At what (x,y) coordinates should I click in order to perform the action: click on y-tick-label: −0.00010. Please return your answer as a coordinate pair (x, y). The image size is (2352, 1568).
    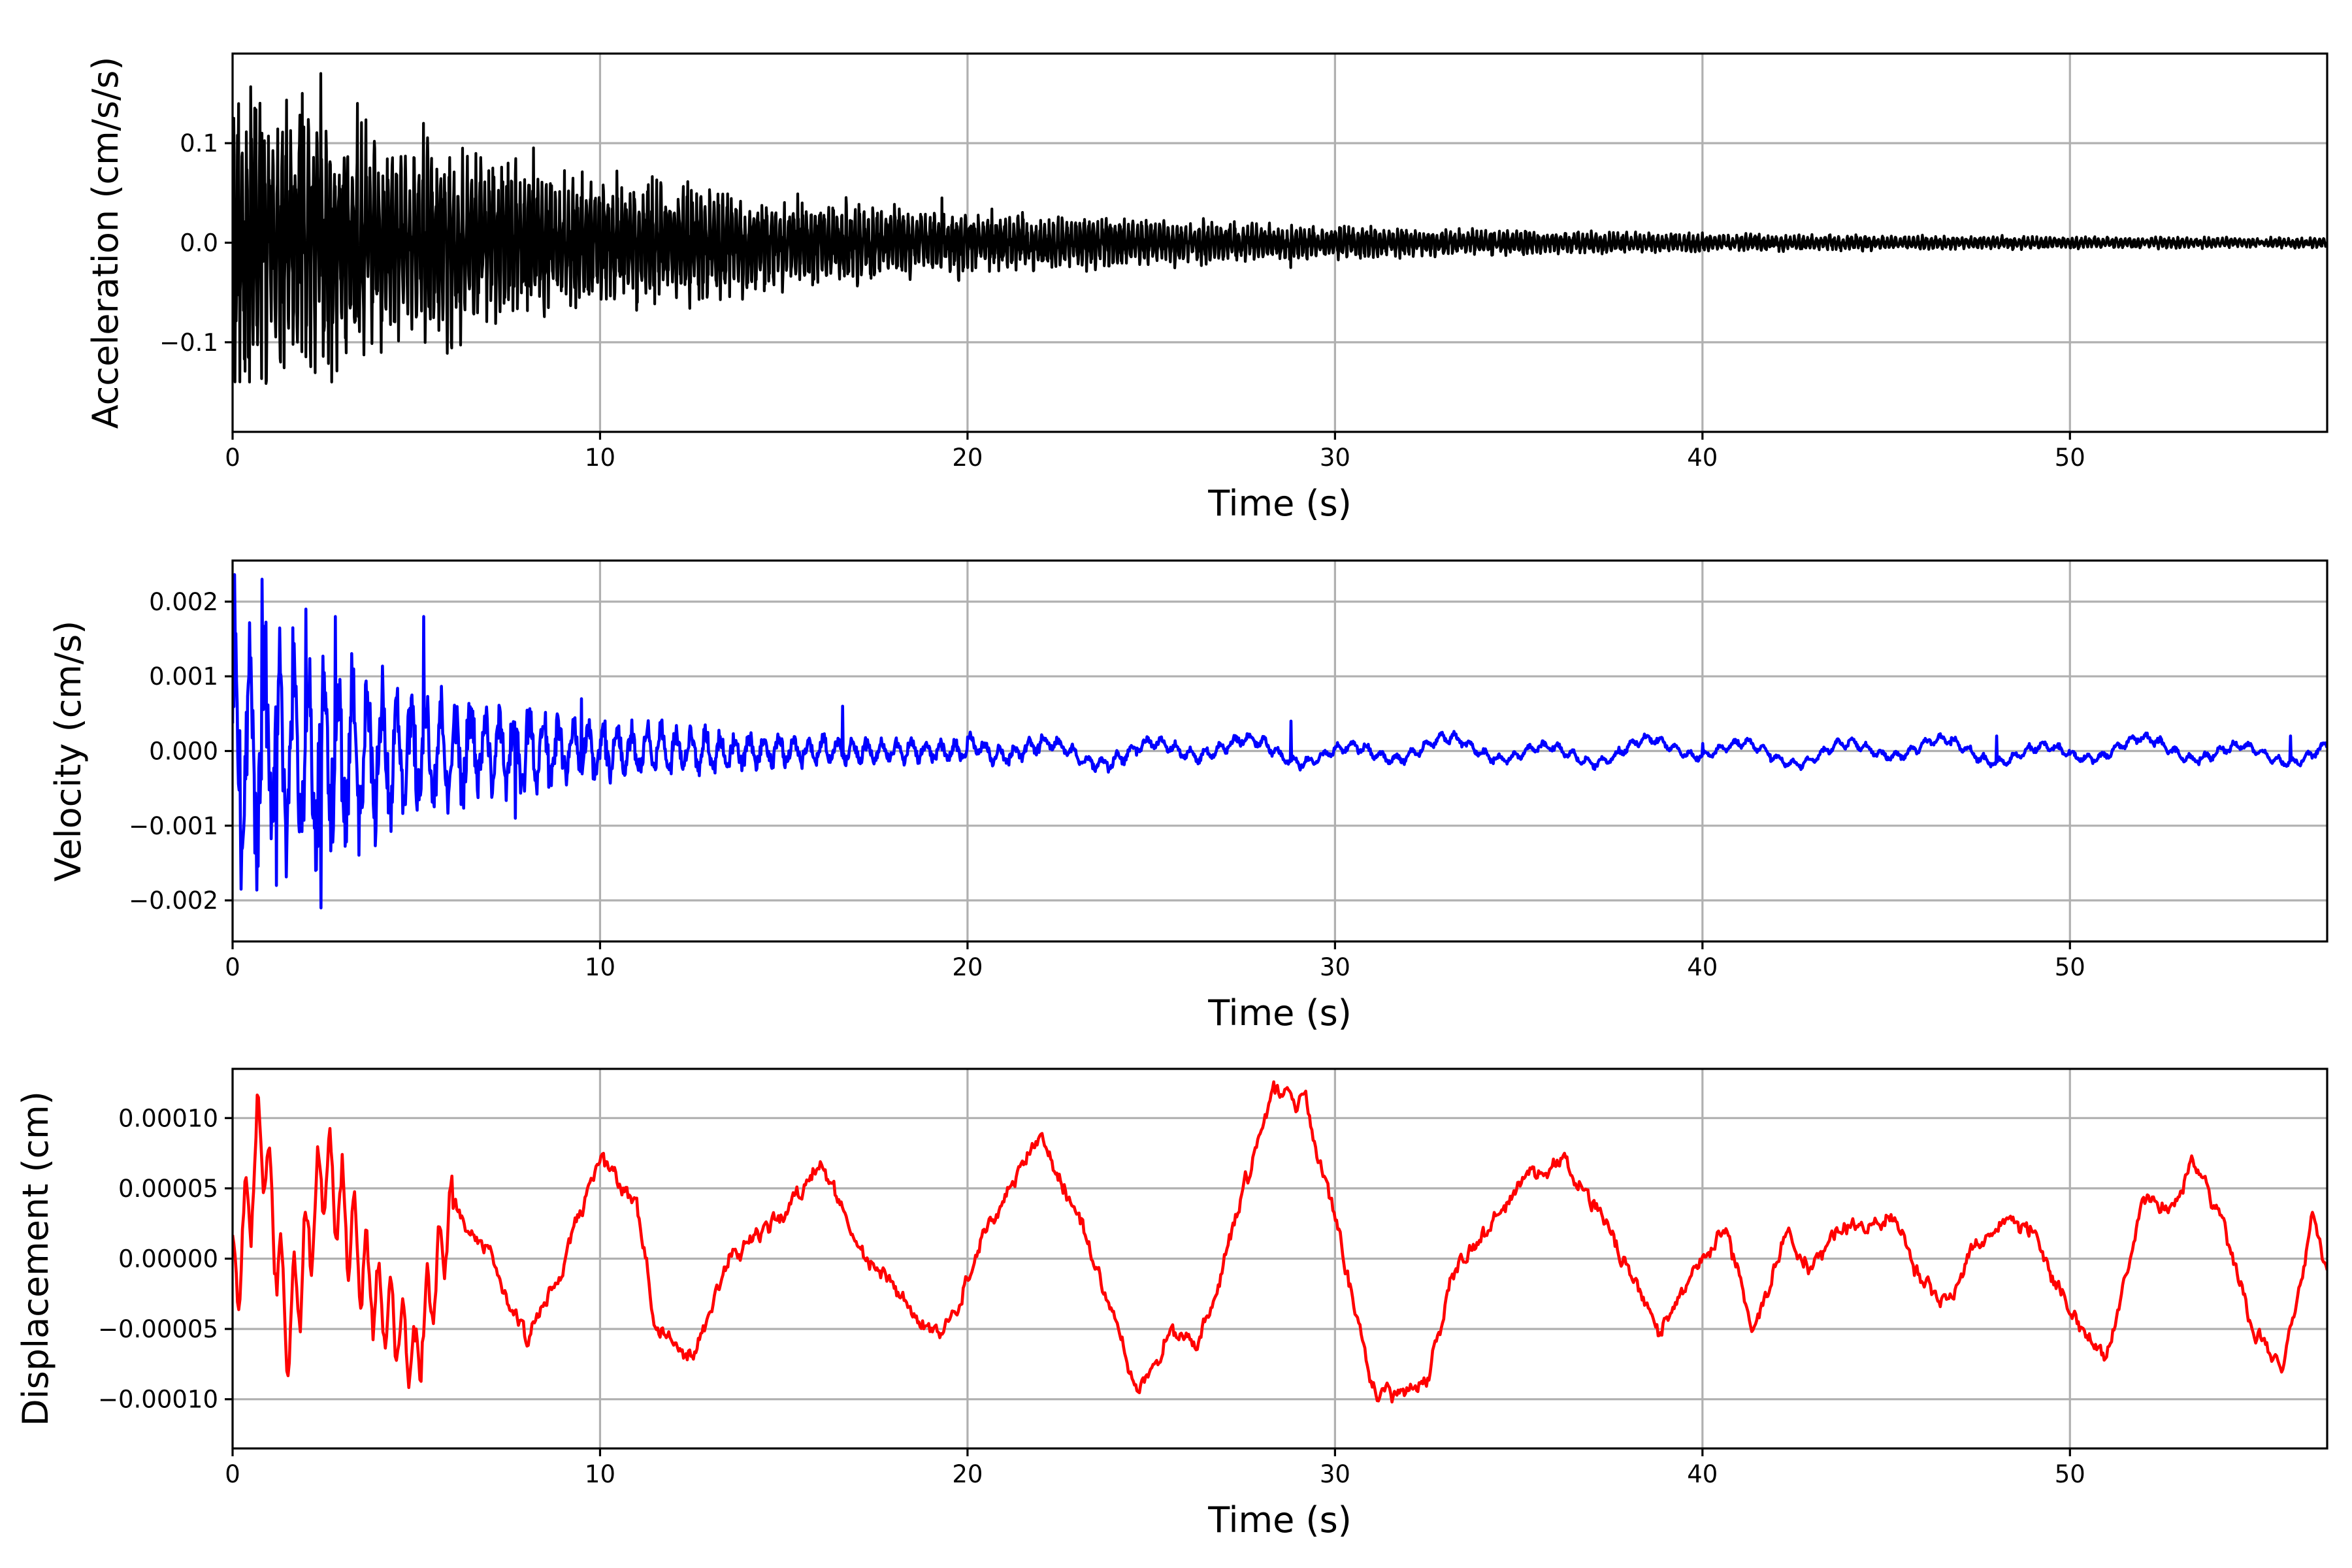
    Looking at the image, I should click on (158, 1400).